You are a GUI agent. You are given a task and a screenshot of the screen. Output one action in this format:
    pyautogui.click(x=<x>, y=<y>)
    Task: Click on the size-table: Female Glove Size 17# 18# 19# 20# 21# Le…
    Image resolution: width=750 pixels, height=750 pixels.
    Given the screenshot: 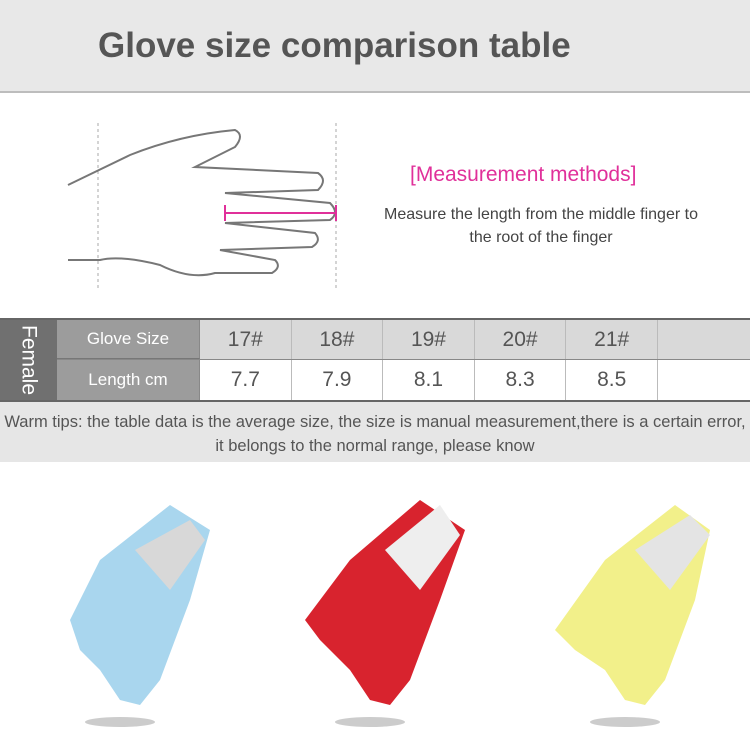 What is the action you would take?
    pyautogui.click(x=375, y=360)
    